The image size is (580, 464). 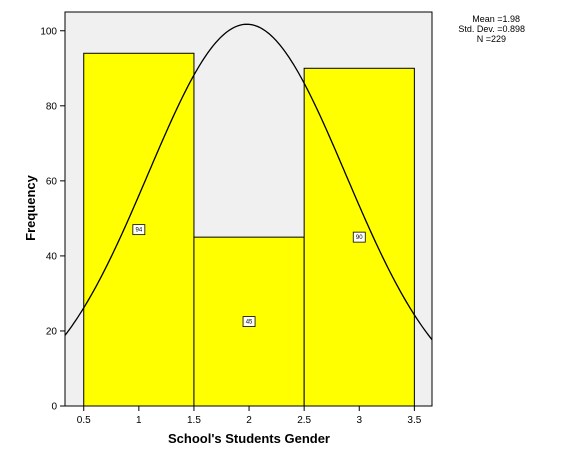 I want to click on y-tick-label: 20, so click(x=52, y=331).